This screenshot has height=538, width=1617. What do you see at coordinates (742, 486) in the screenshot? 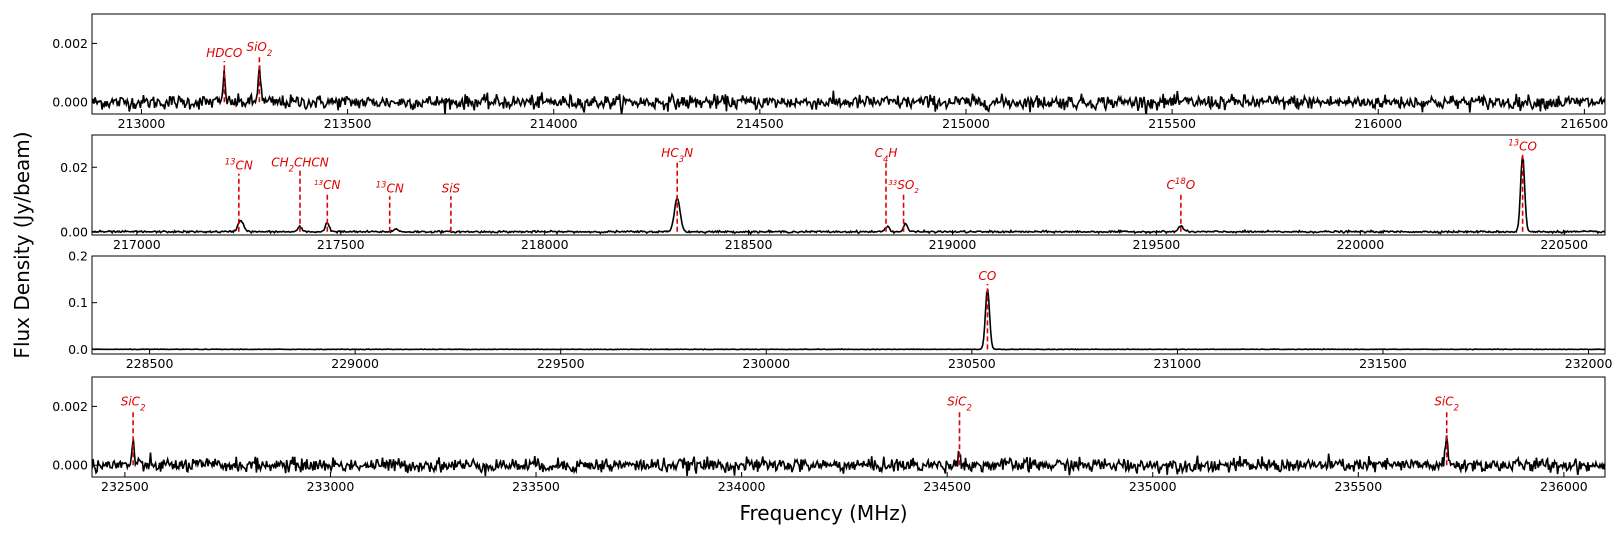
I see `x-tick-label-4-4: 234000` at bounding box center [742, 486].